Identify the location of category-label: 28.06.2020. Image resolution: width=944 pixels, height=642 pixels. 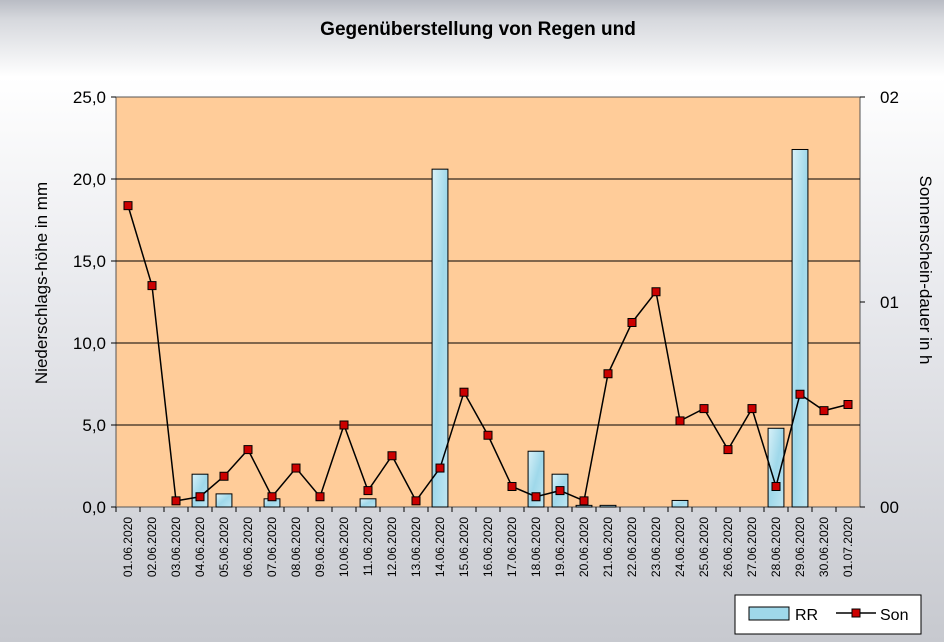
(776, 547).